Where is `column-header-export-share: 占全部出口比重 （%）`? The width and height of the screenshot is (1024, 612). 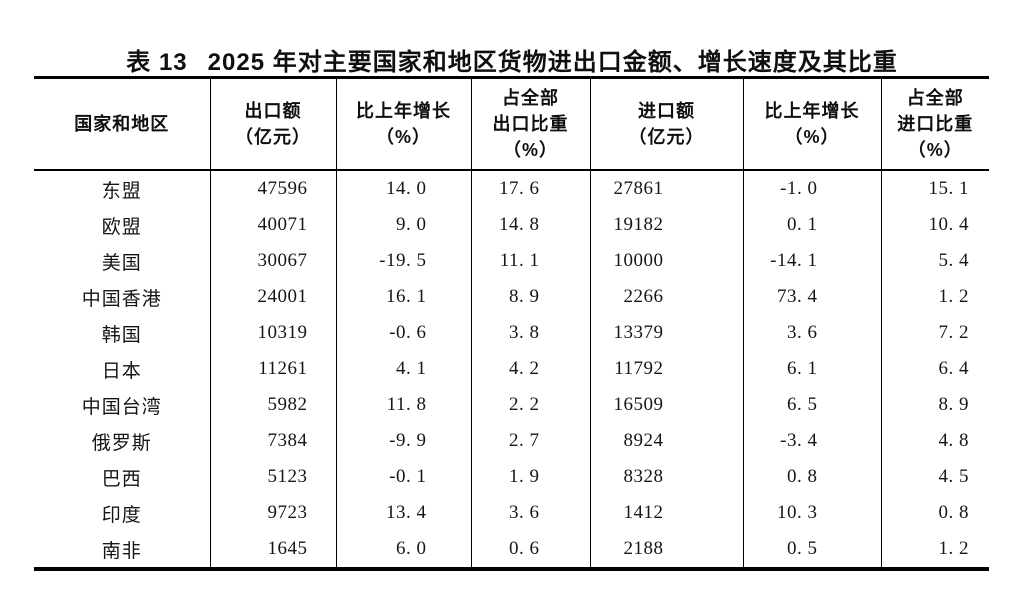
column-header-export-share: 占全部出口比重 （%） is located at coordinates (530, 124).